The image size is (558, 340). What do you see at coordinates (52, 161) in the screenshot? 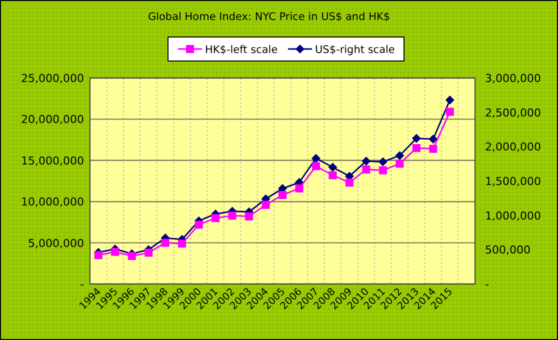
I see `y-tick-label: 15,000,000` at bounding box center [52, 161].